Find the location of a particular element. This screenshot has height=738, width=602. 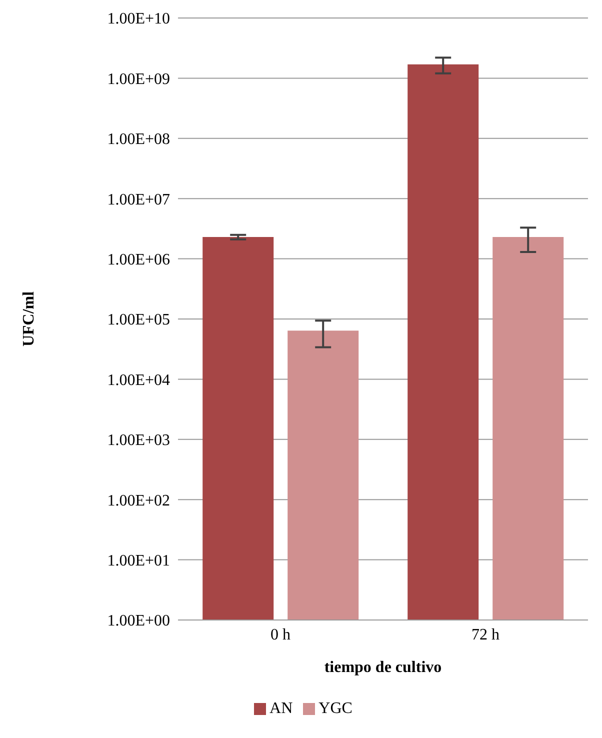

y-tick-label: 1.00E+07 is located at coordinates (138, 199).